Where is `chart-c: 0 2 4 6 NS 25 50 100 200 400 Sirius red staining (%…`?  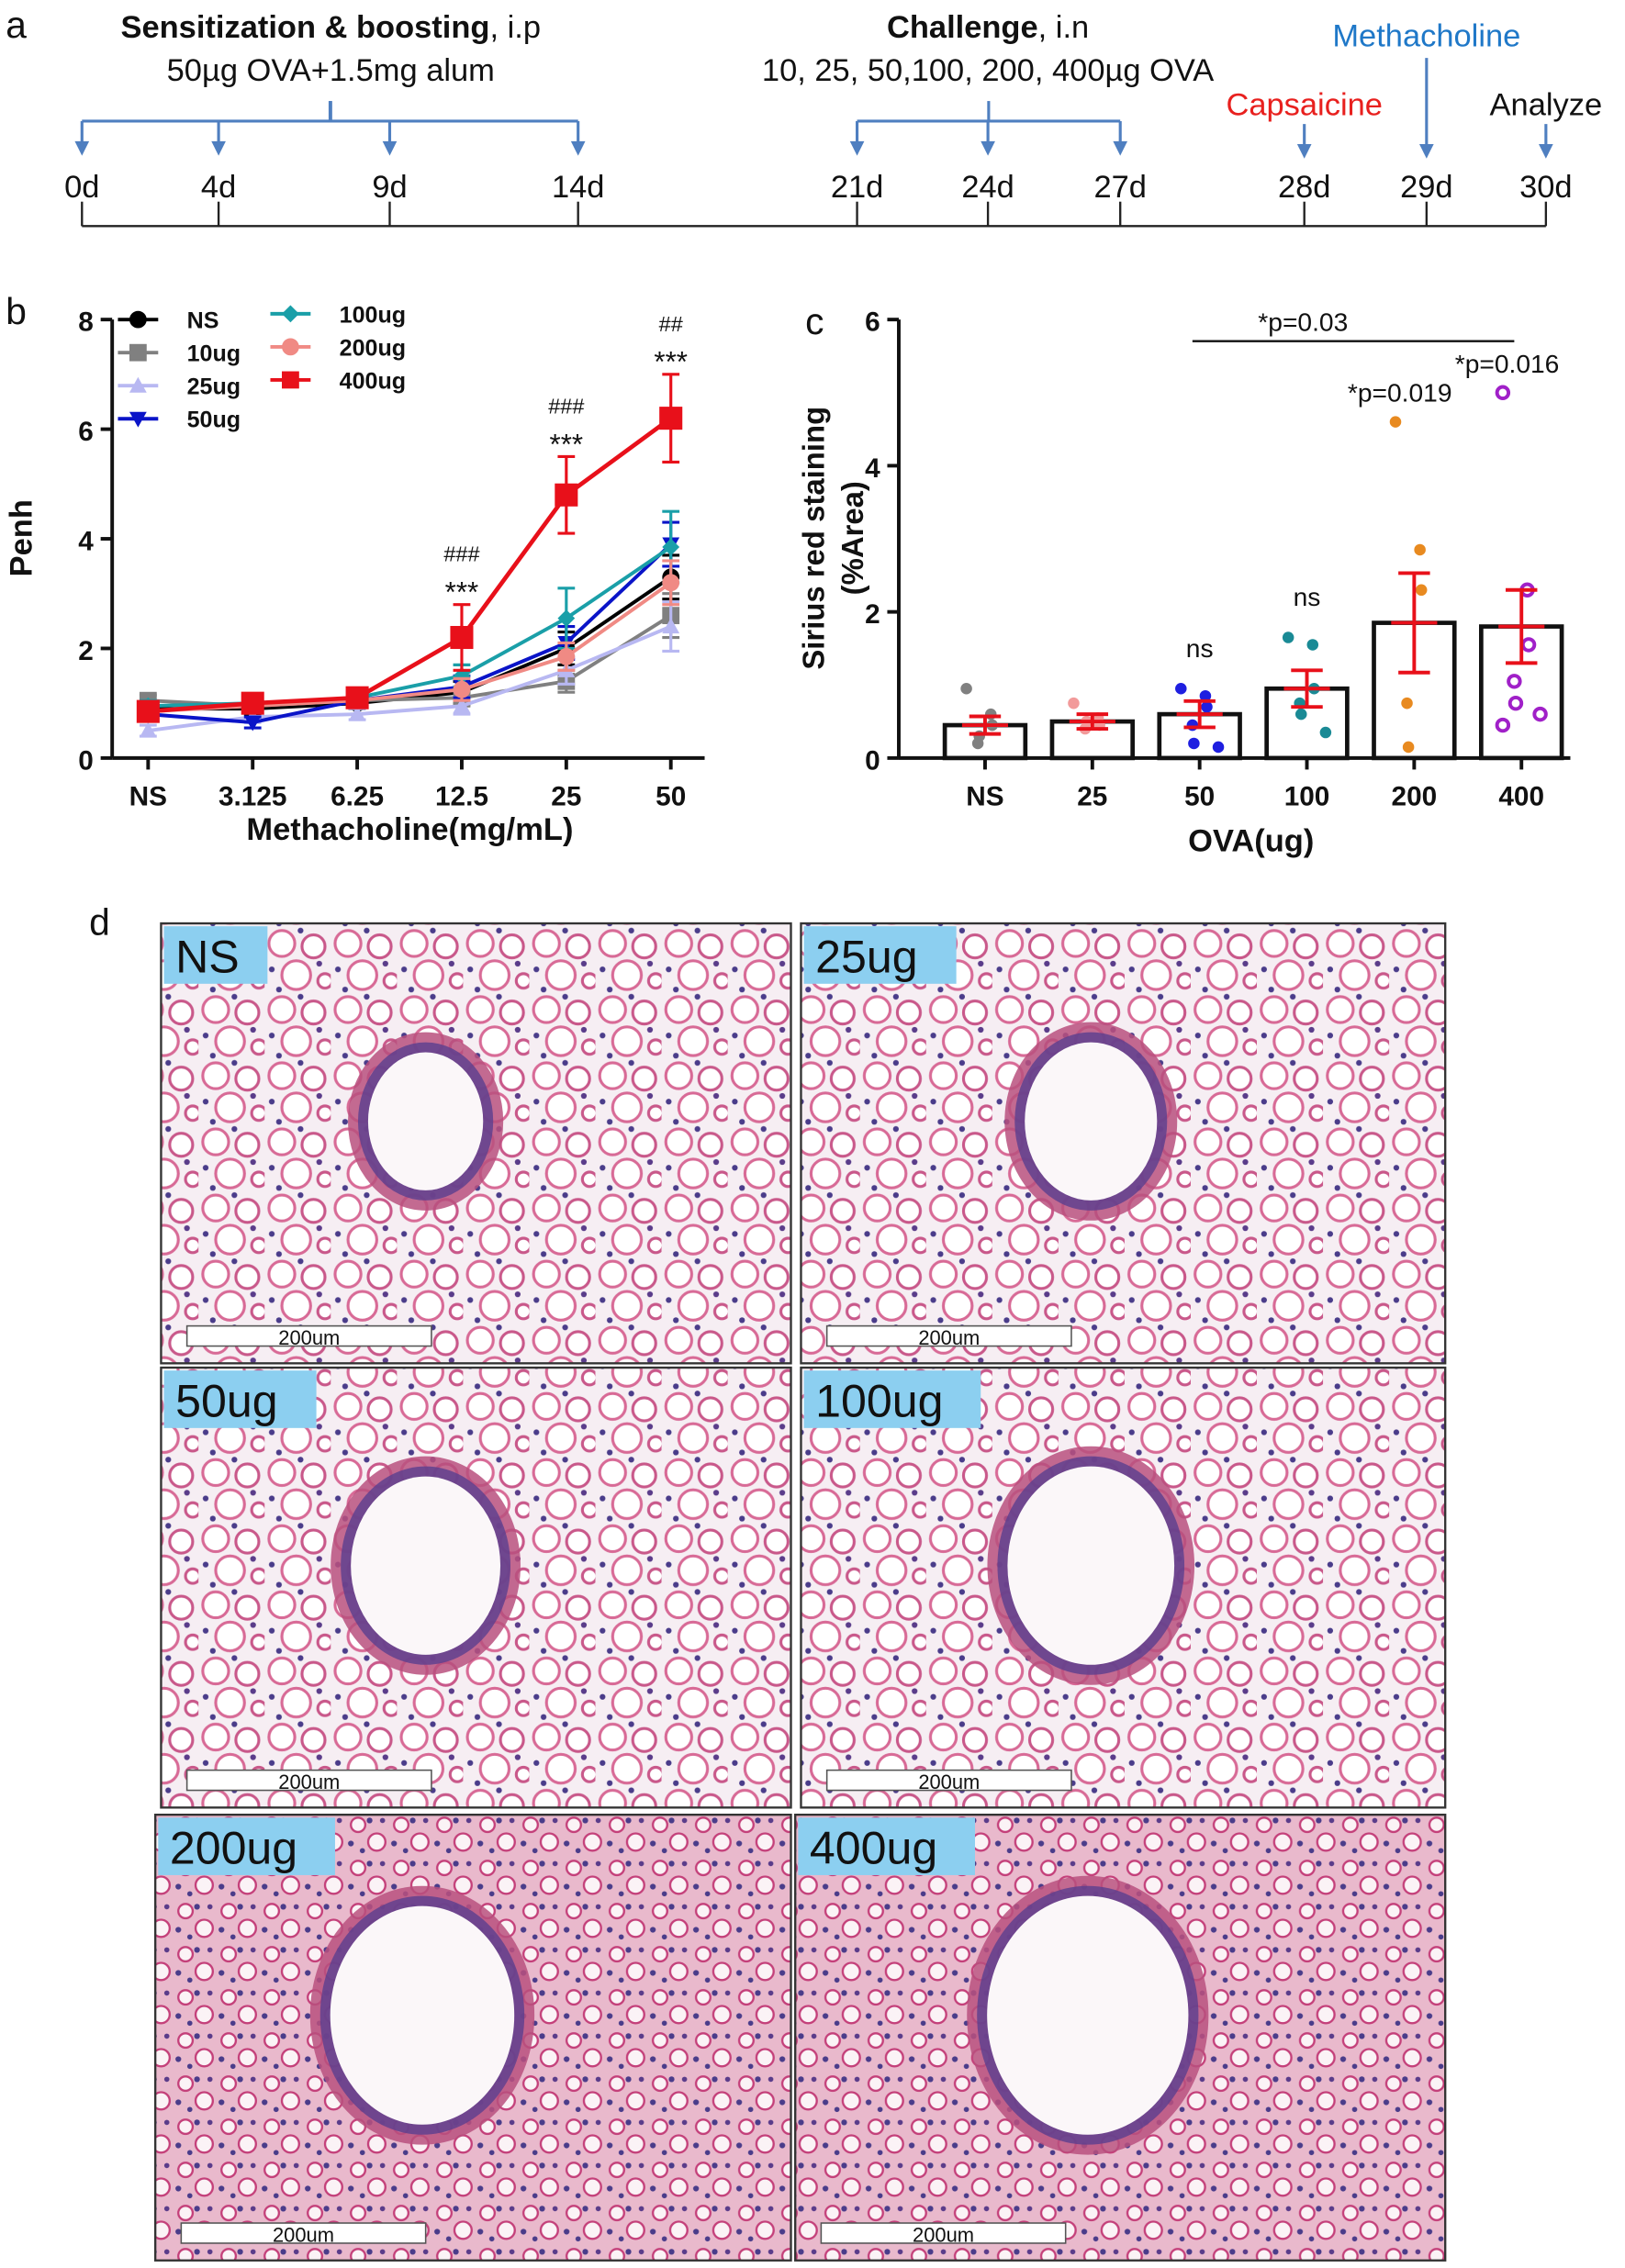
chart-c: 0 2 4 6 NS 25 50 100 200 400 Sirius red staining (%… is located at coordinates (1184, 583).